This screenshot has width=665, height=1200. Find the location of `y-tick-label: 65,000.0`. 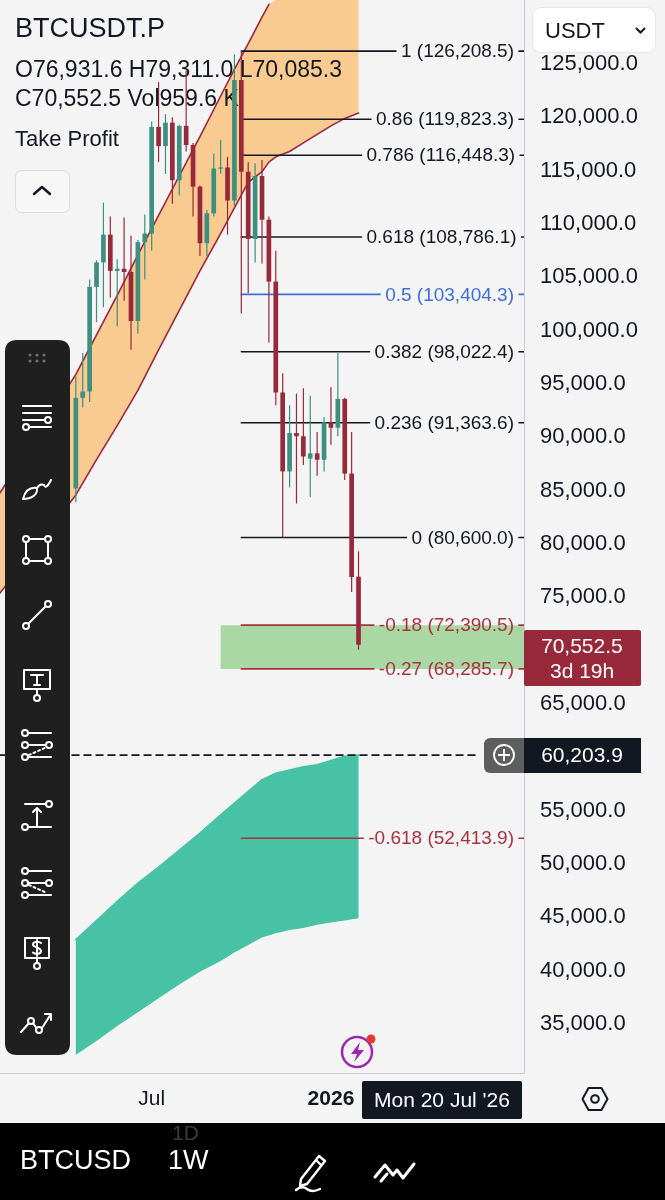

y-tick-label: 65,000.0 is located at coordinates (583, 703).